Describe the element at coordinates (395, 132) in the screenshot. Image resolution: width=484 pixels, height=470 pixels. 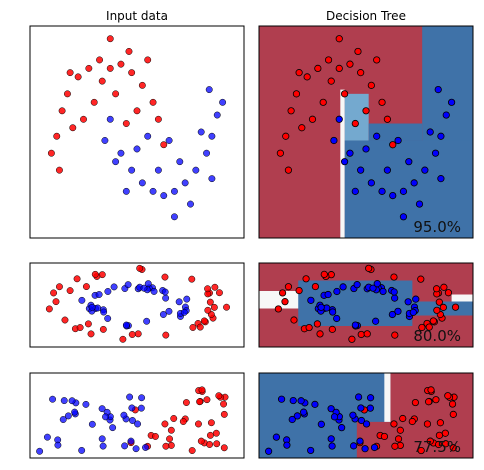
I see `region-blue-mid` at that location.